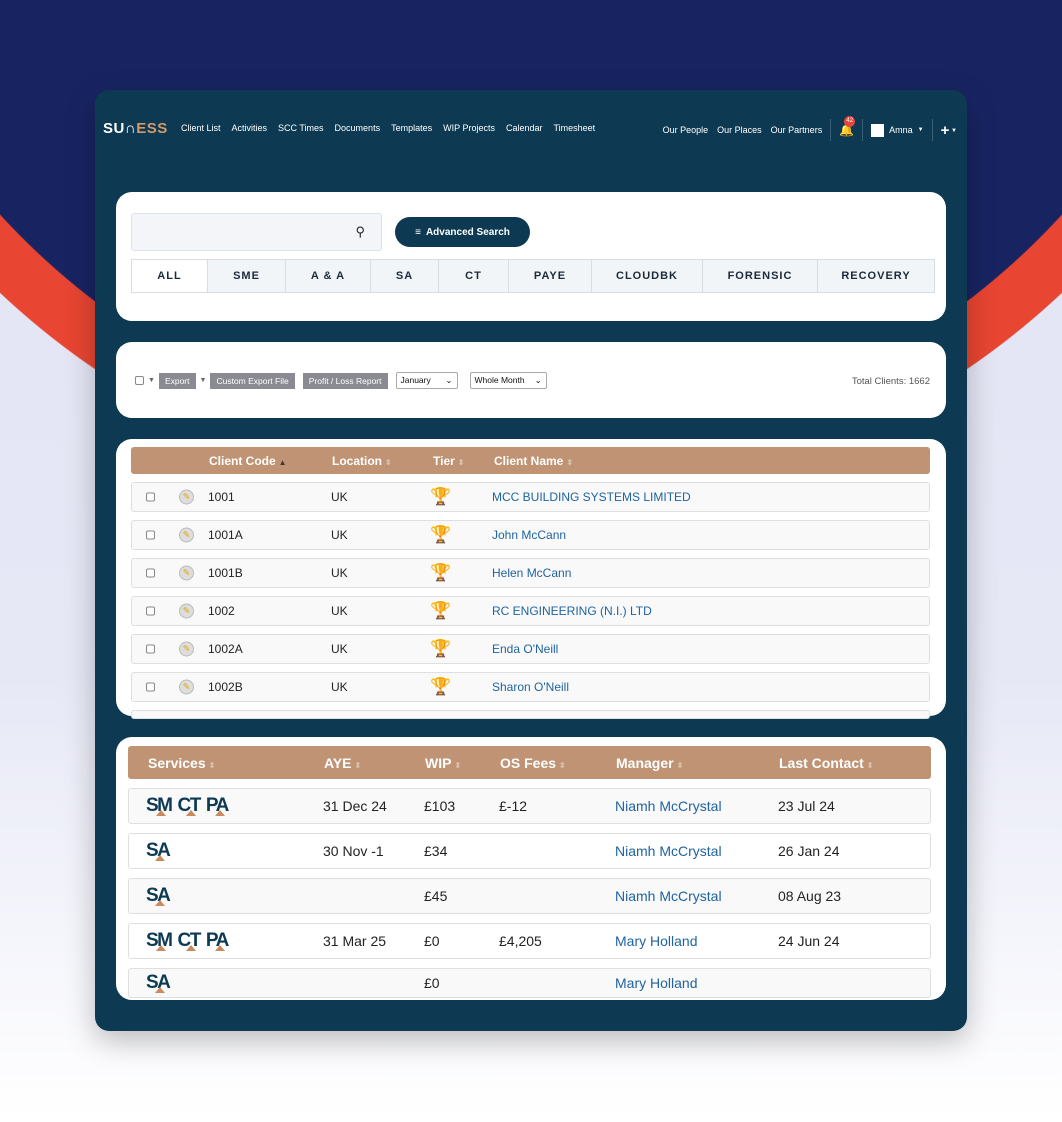 The width and height of the screenshot is (1062, 1122). I want to click on client-name-link: Enda O'Neill, so click(525, 649).